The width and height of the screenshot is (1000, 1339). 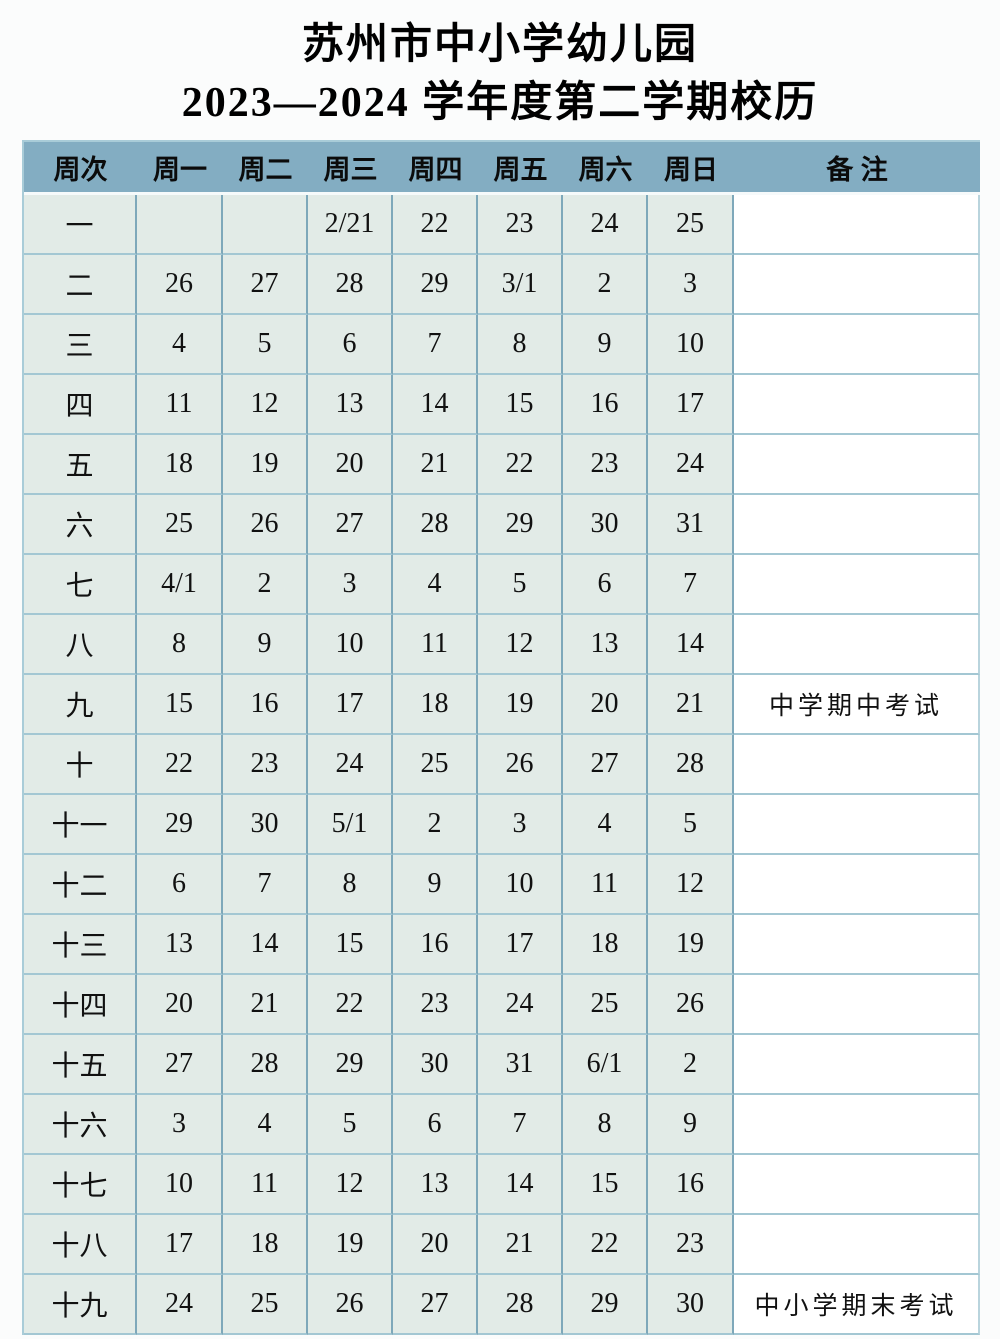 I want to click on column-header: 周二, so click(x=265, y=168).